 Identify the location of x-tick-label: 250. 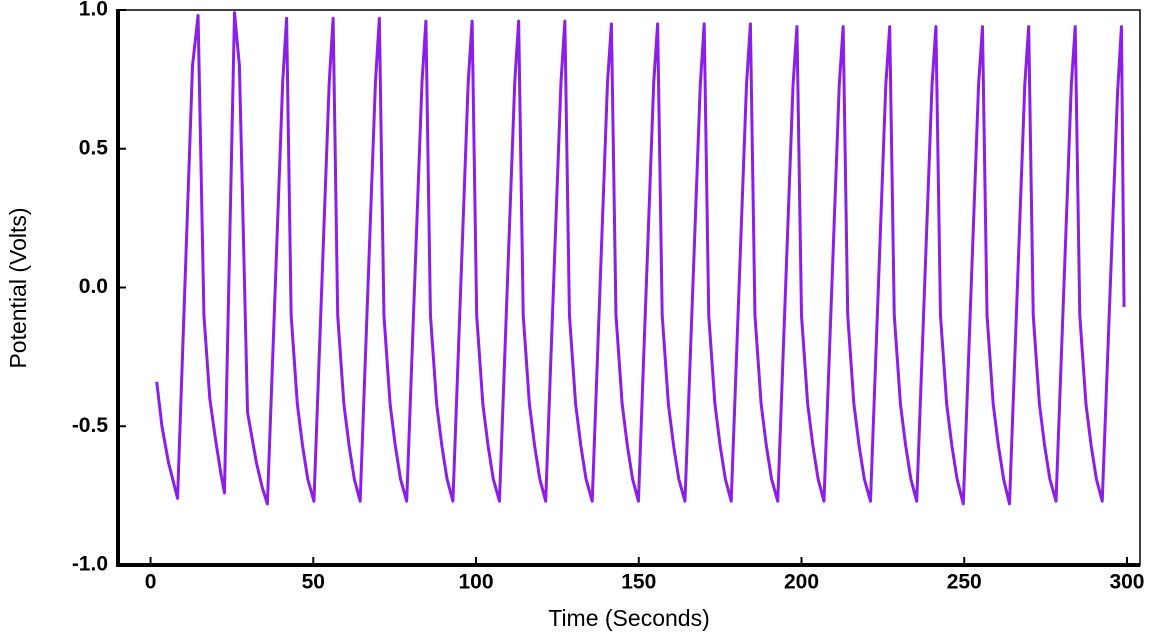
(964, 582).